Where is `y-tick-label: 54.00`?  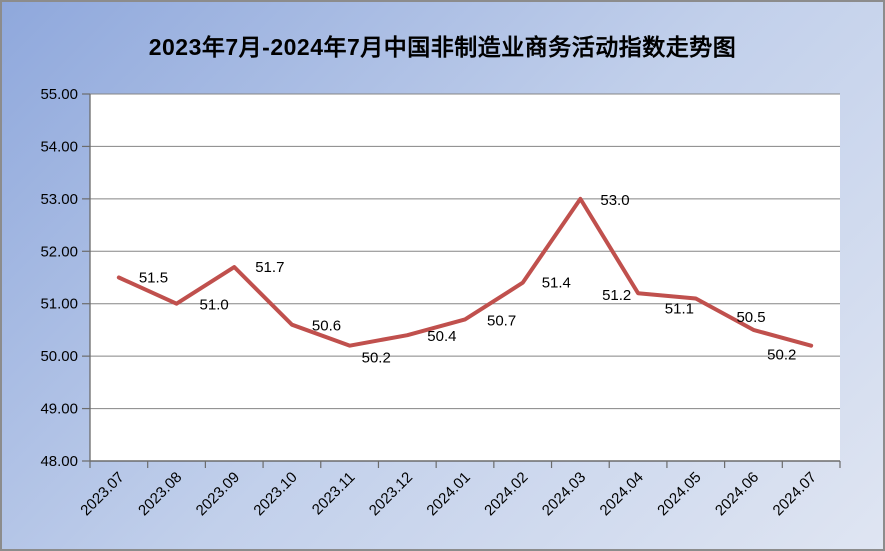
y-tick-label: 54.00 is located at coordinates (59, 146).